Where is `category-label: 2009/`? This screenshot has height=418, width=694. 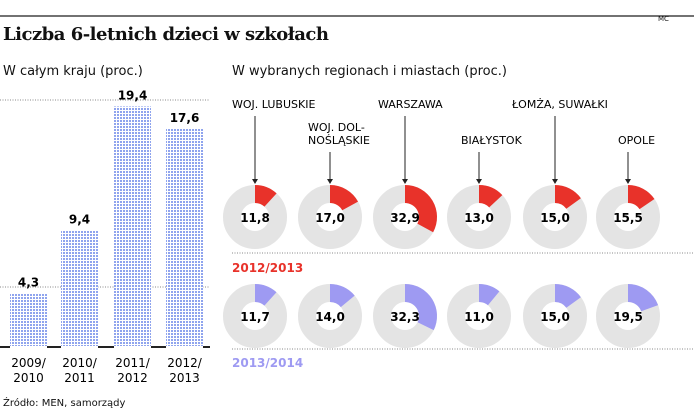 category-label: 2009/ is located at coordinates (29, 363).